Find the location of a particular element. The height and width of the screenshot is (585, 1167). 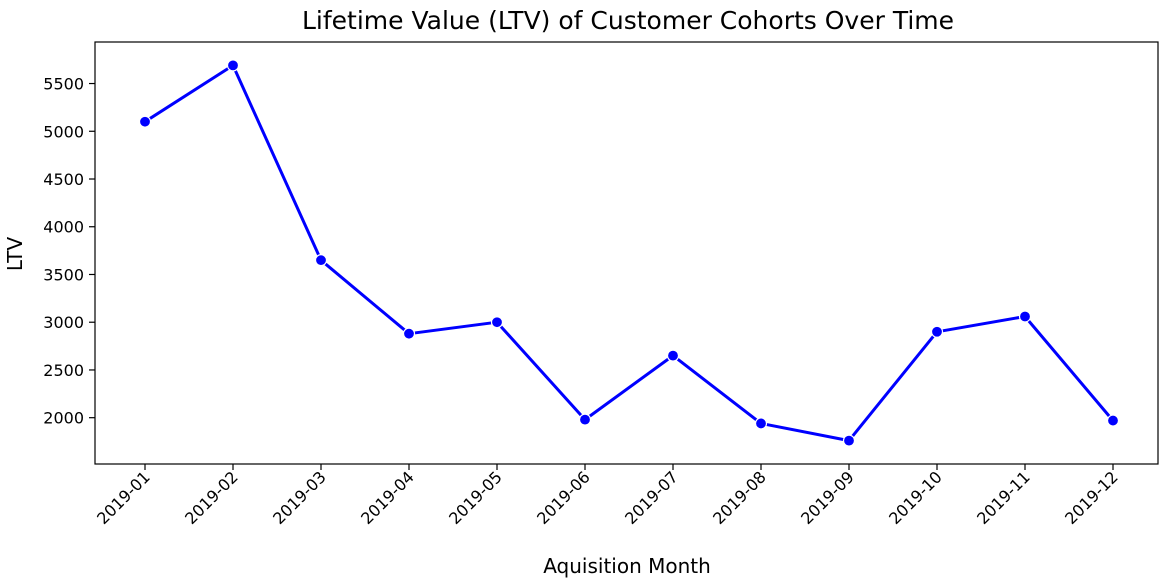

y-tick-label: 5000 is located at coordinates (63, 131).